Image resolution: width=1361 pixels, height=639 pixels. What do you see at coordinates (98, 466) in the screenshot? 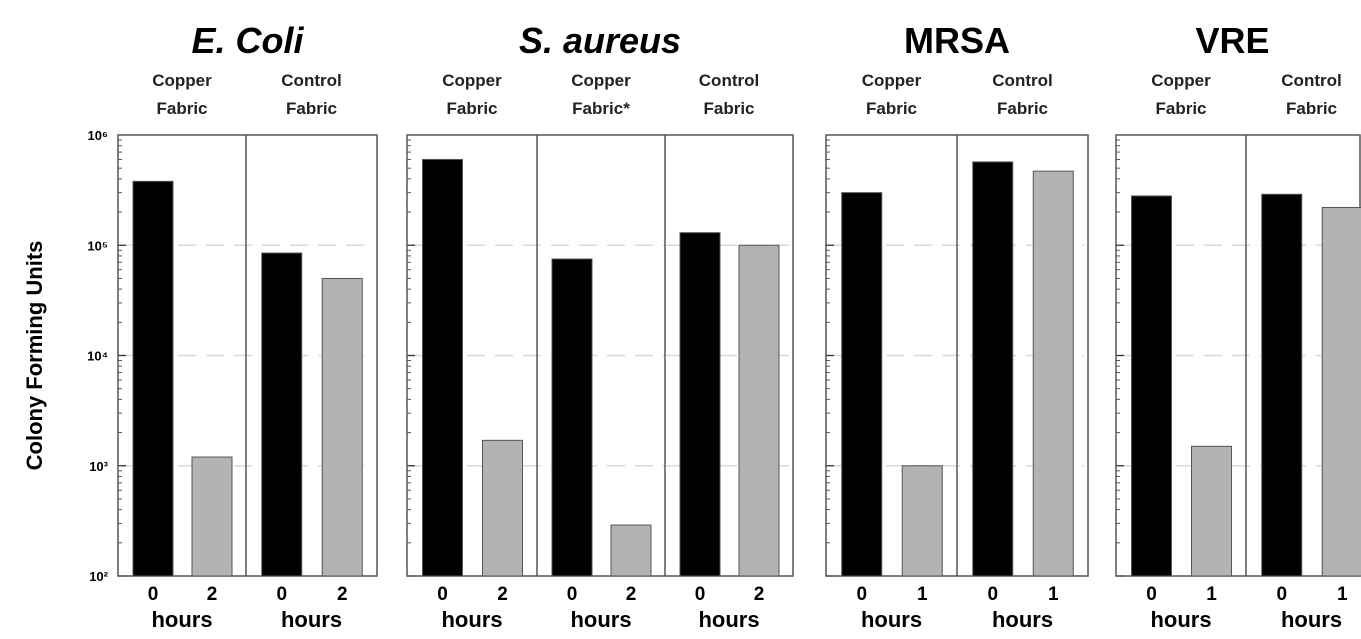
I see `y-tick-label: 10³` at bounding box center [98, 466].